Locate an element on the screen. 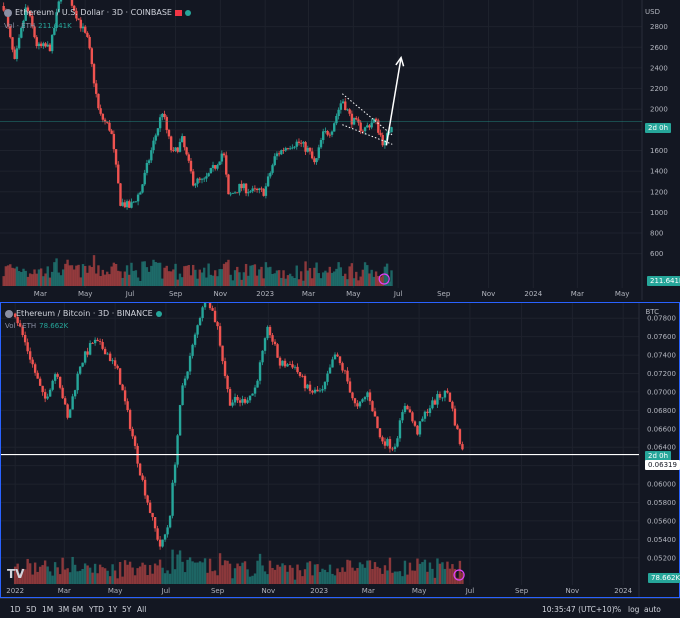 Image resolution: width=680 pixels, height=618 pixels. timeframe-3m: 3M is located at coordinates (64, 609).